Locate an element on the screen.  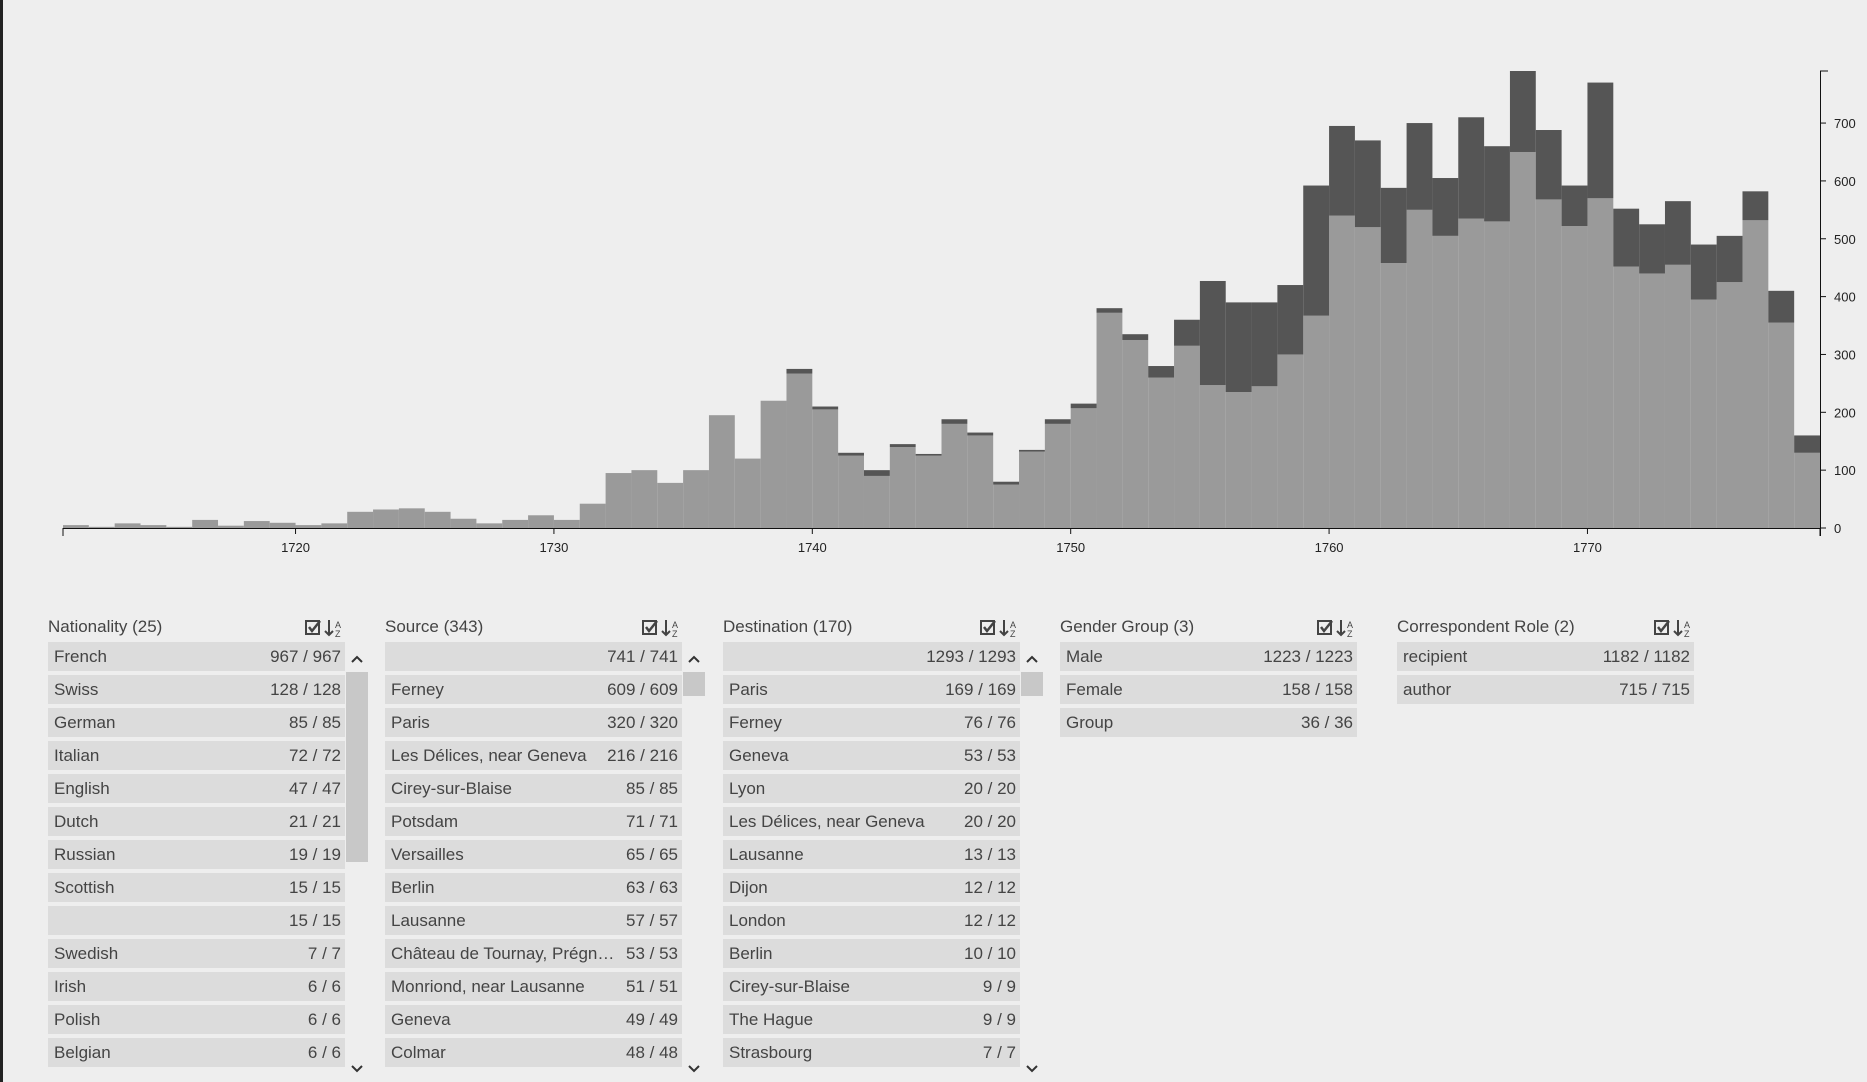
facet-count: 12 / 12 is located at coordinates (990, 887).